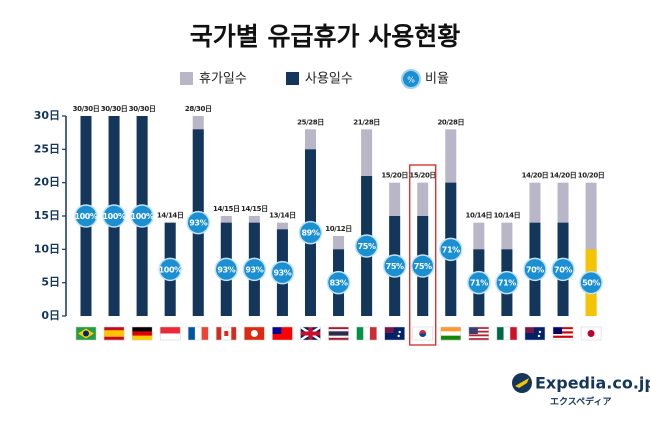 Image resolution: width=650 pixels, height=421 pixels. Describe the element at coordinates (591, 176) in the screenshot. I see `bar-label: 10/20日` at that location.